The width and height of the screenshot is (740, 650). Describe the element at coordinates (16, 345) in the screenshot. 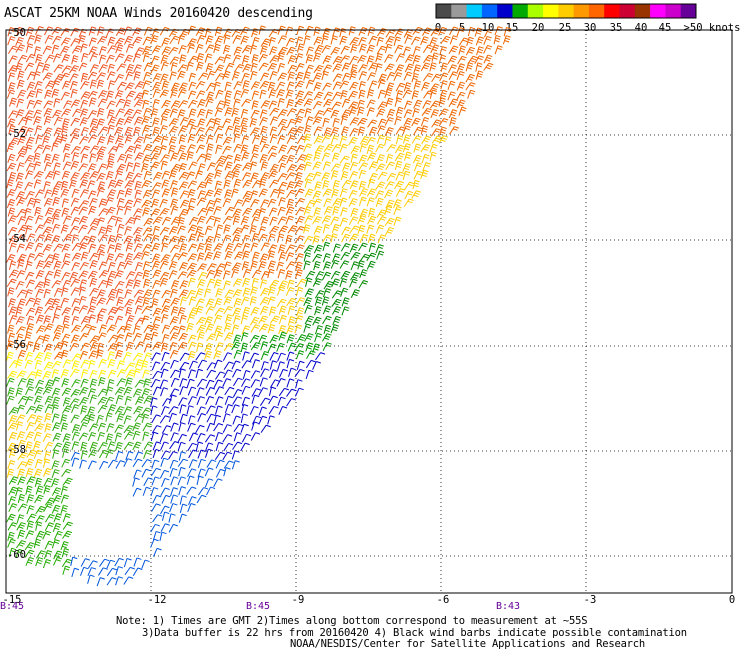

I see `lat-label: -56` at that location.